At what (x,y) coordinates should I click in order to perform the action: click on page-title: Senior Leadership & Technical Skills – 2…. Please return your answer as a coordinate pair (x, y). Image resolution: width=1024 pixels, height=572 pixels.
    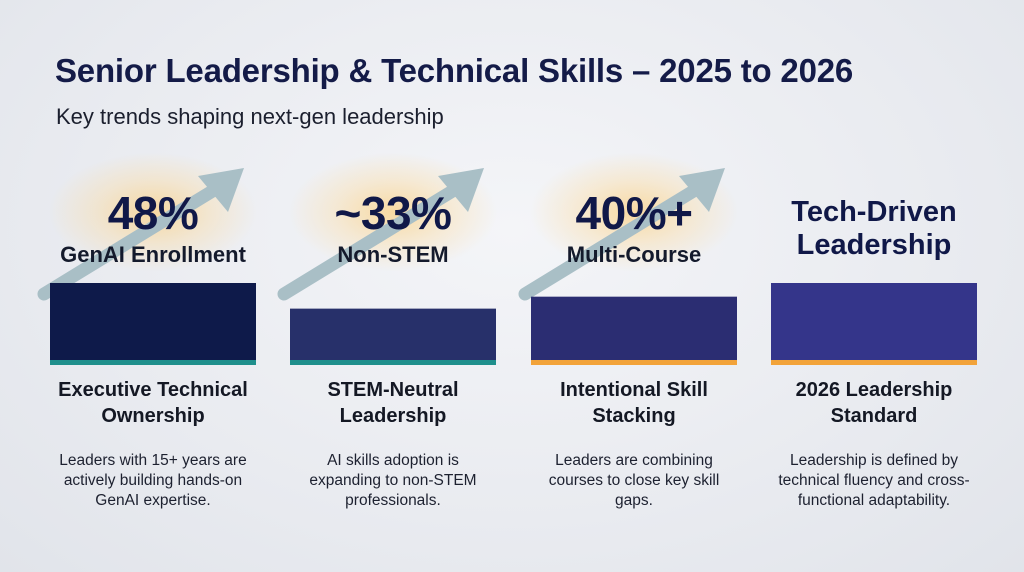
    Looking at the image, I should click on (454, 70).